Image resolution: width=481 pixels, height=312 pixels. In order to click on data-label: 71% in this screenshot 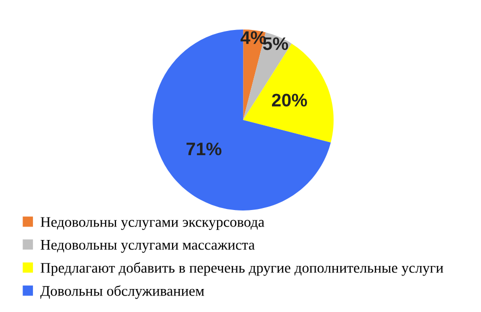, I will do `click(204, 149)`.